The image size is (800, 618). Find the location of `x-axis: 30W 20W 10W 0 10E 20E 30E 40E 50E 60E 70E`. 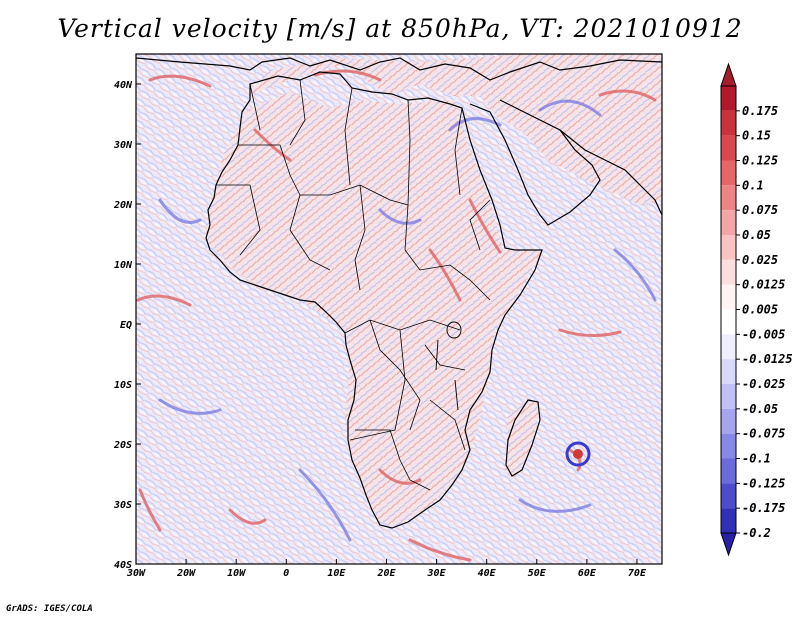

x-axis: 30W 20W 10W 0 10E 20E 30E 40E 50E 60E 70E is located at coordinates (386, 569).